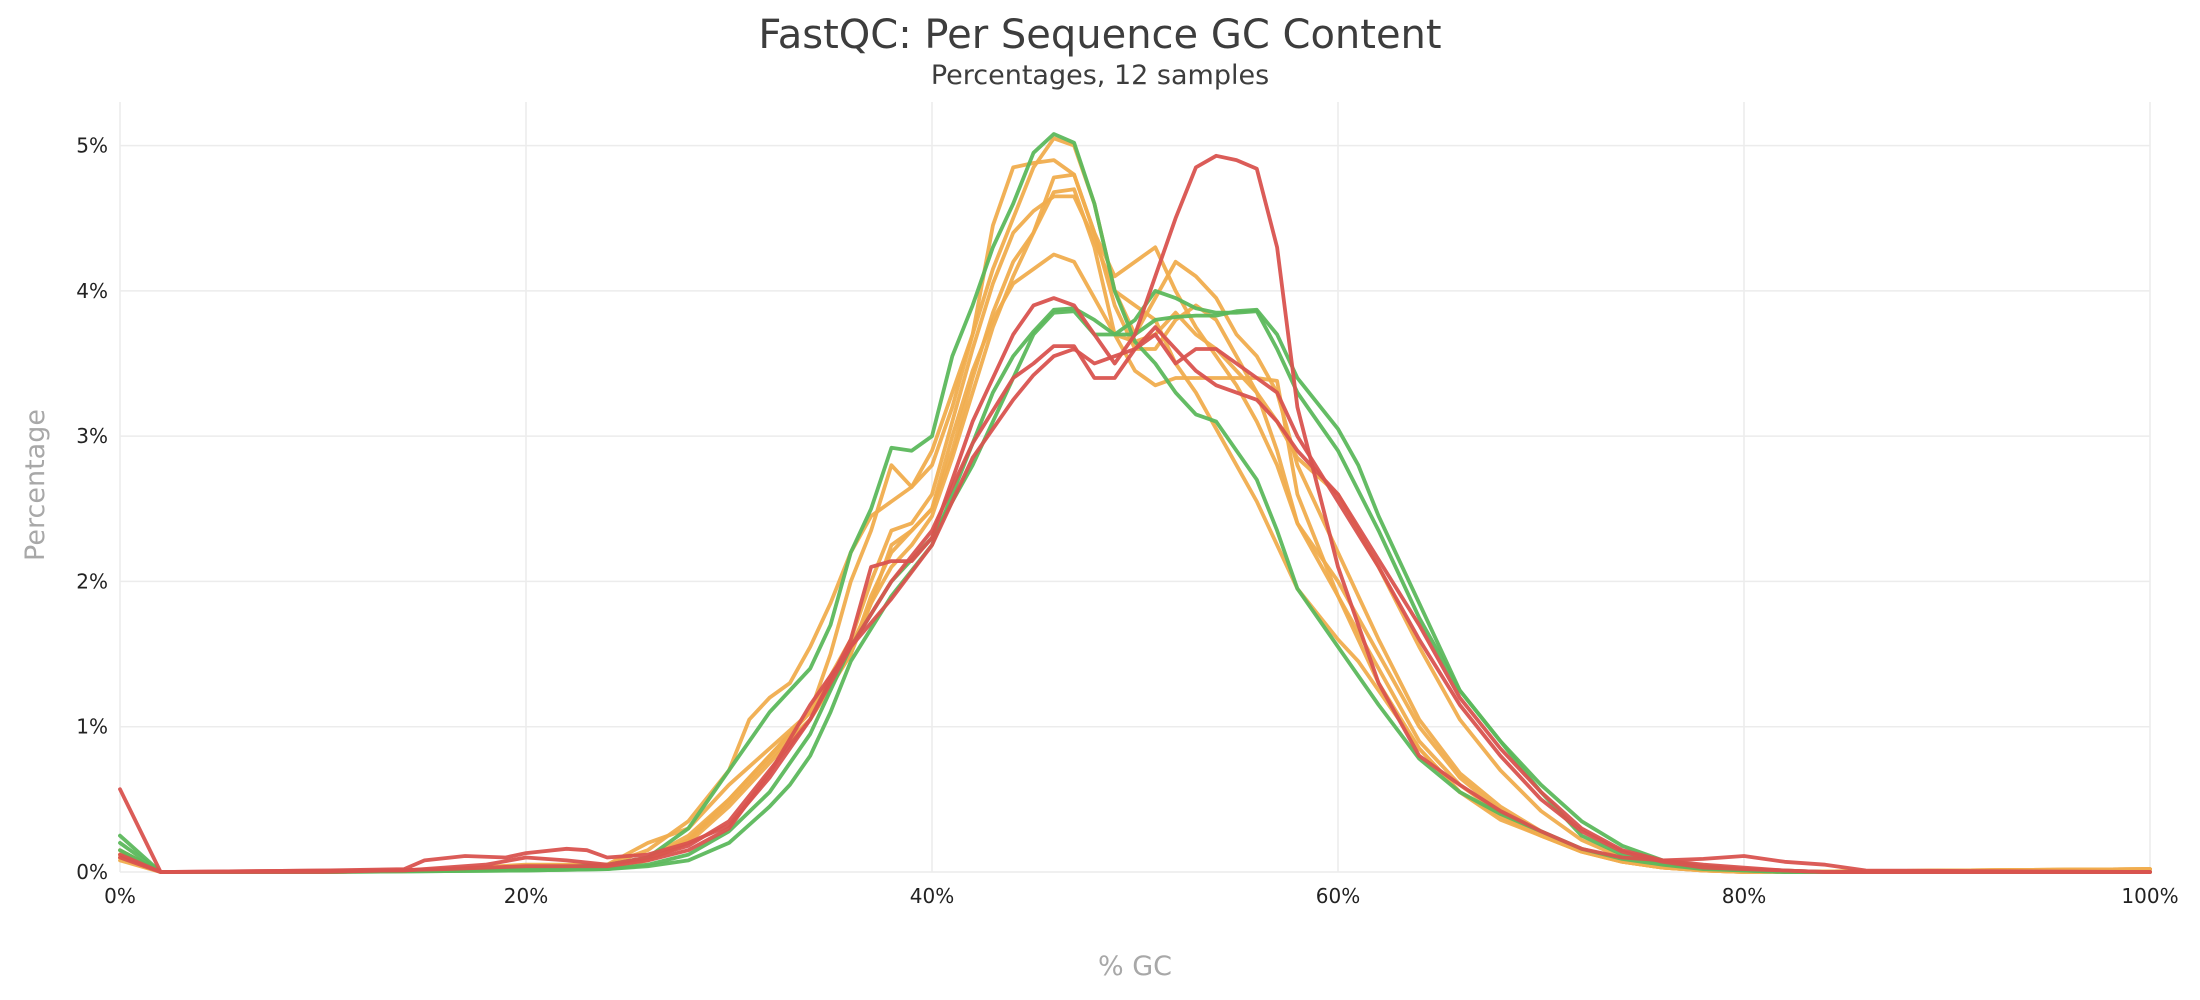 The image size is (2200, 1000). I want to click on y-axis-ticks: 0% 1% 2% 3% 4% 5%, so click(92, 509).